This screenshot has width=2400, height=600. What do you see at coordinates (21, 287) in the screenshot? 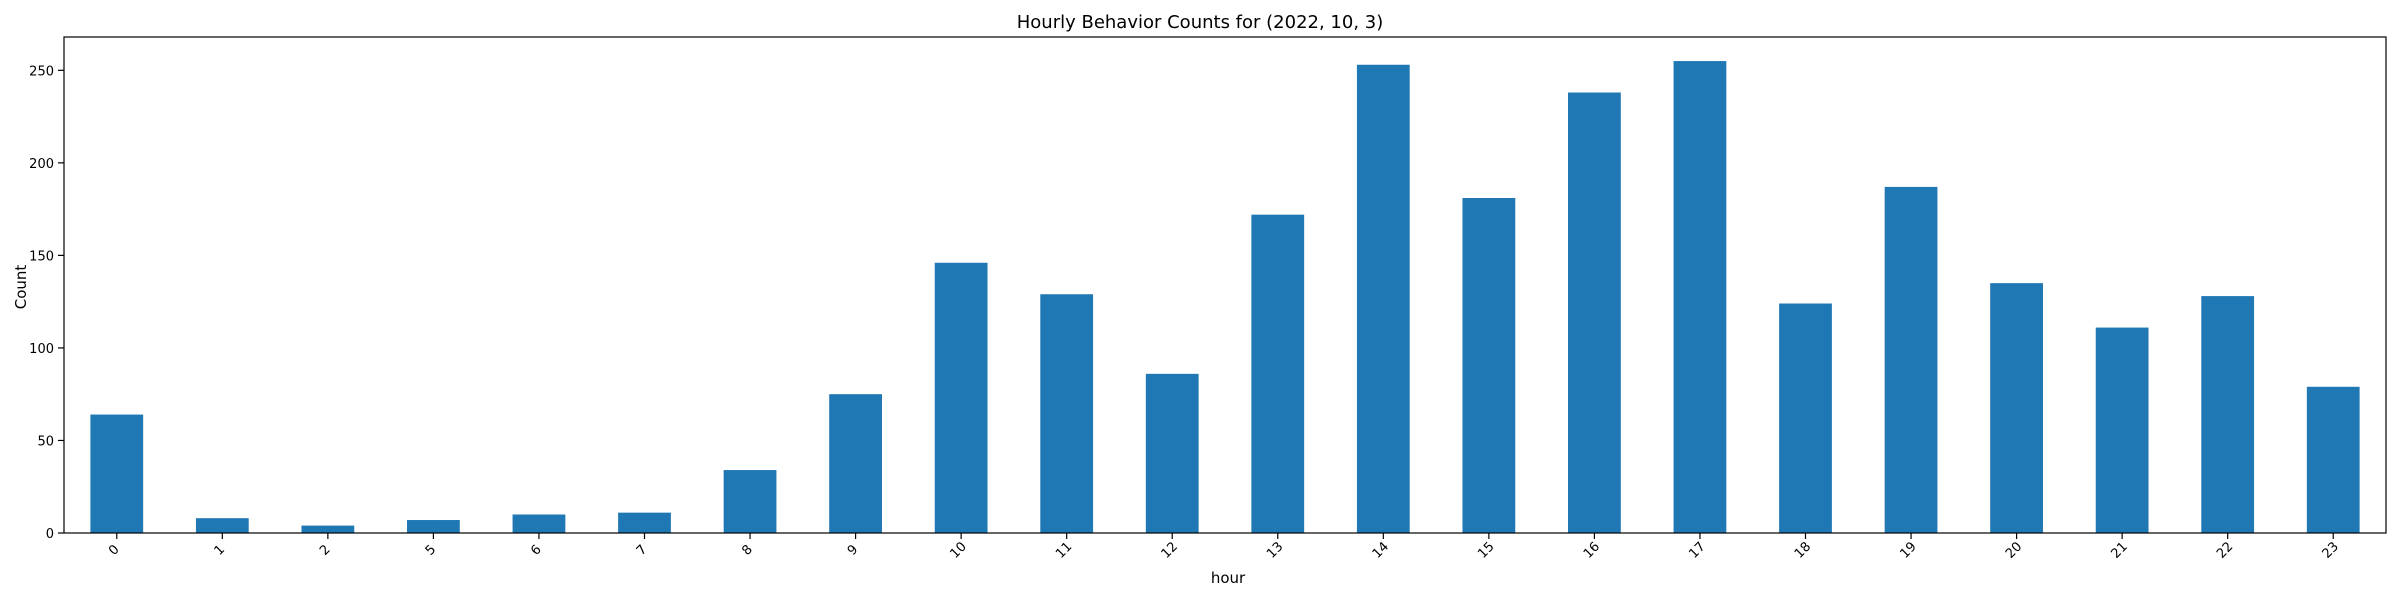
I see `y-axis-label: Count` at bounding box center [21, 287].